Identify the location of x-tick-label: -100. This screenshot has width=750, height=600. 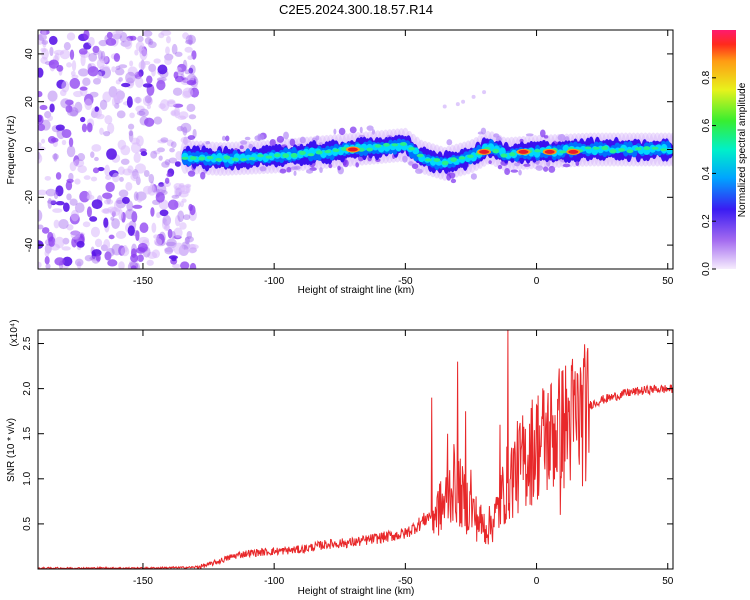
(274, 581).